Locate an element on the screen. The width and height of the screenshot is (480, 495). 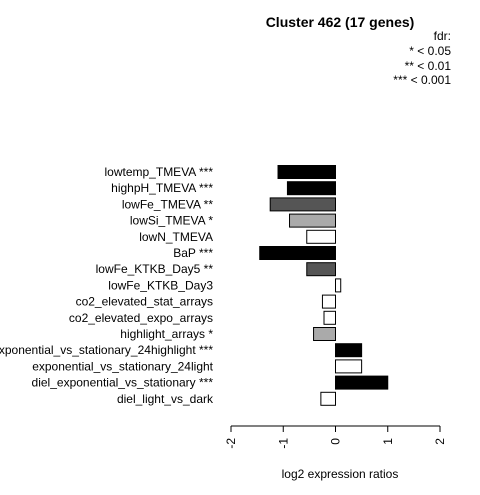
category-label-1: highpH_TMEVA *** is located at coordinates (162, 188).